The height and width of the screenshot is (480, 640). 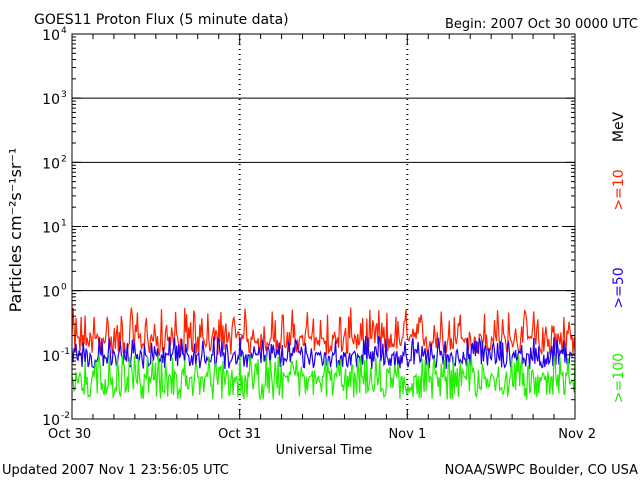 I want to click on y-tick-exponent: 4, so click(x=64, y=31).